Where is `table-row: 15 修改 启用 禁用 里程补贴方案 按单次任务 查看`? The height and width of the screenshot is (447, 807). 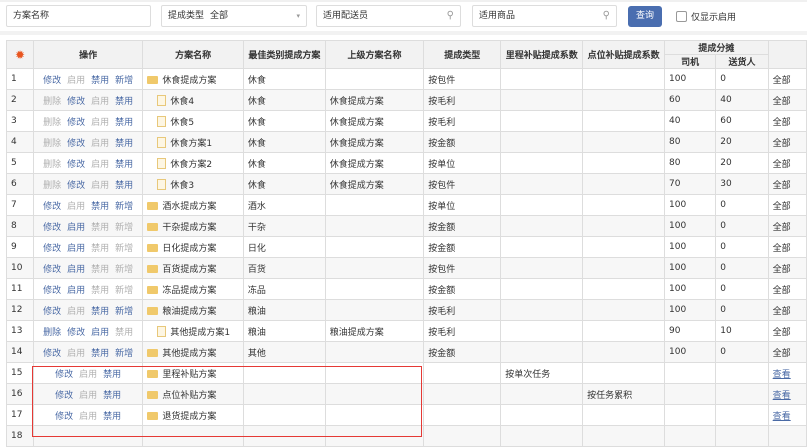 table-row: 15 修改 启用 禁用 里程补贴方案 按单次任务 查看 is located at coordinates (406, 373).